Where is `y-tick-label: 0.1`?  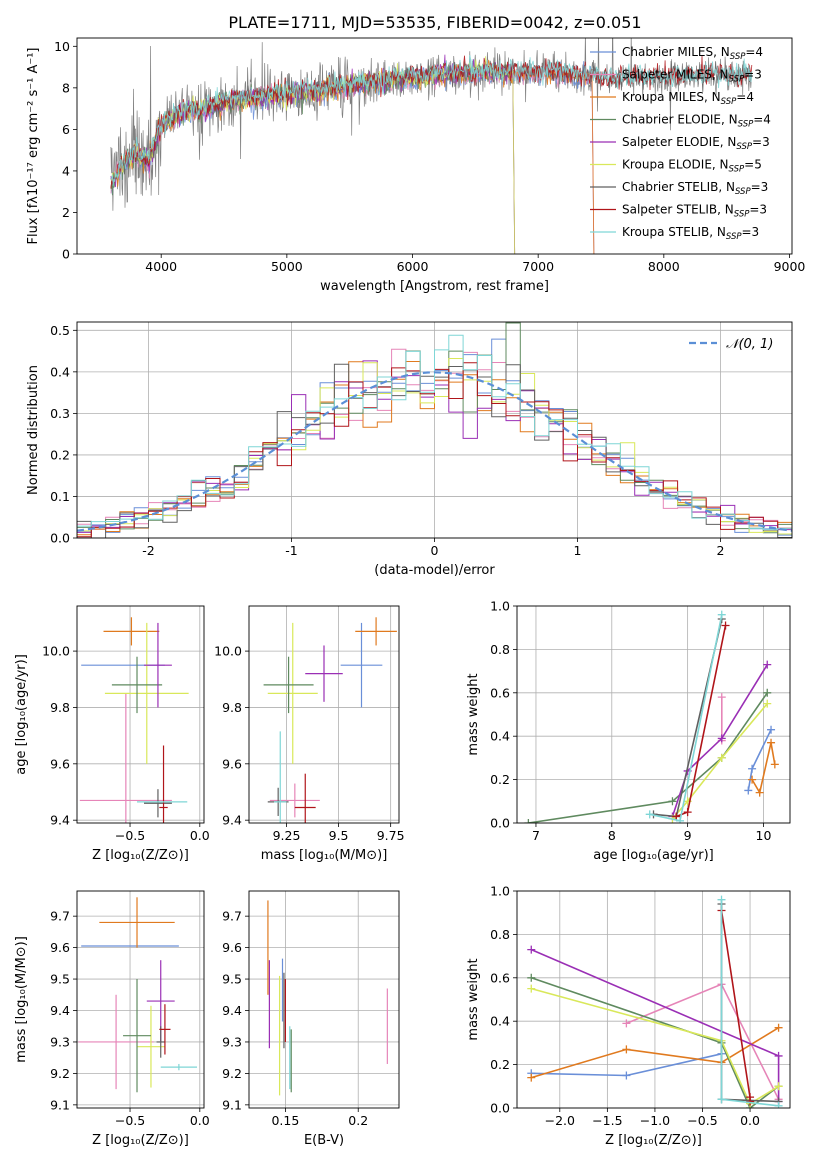 y-tick-label: 0.1 is located at coordinates (60, 496).